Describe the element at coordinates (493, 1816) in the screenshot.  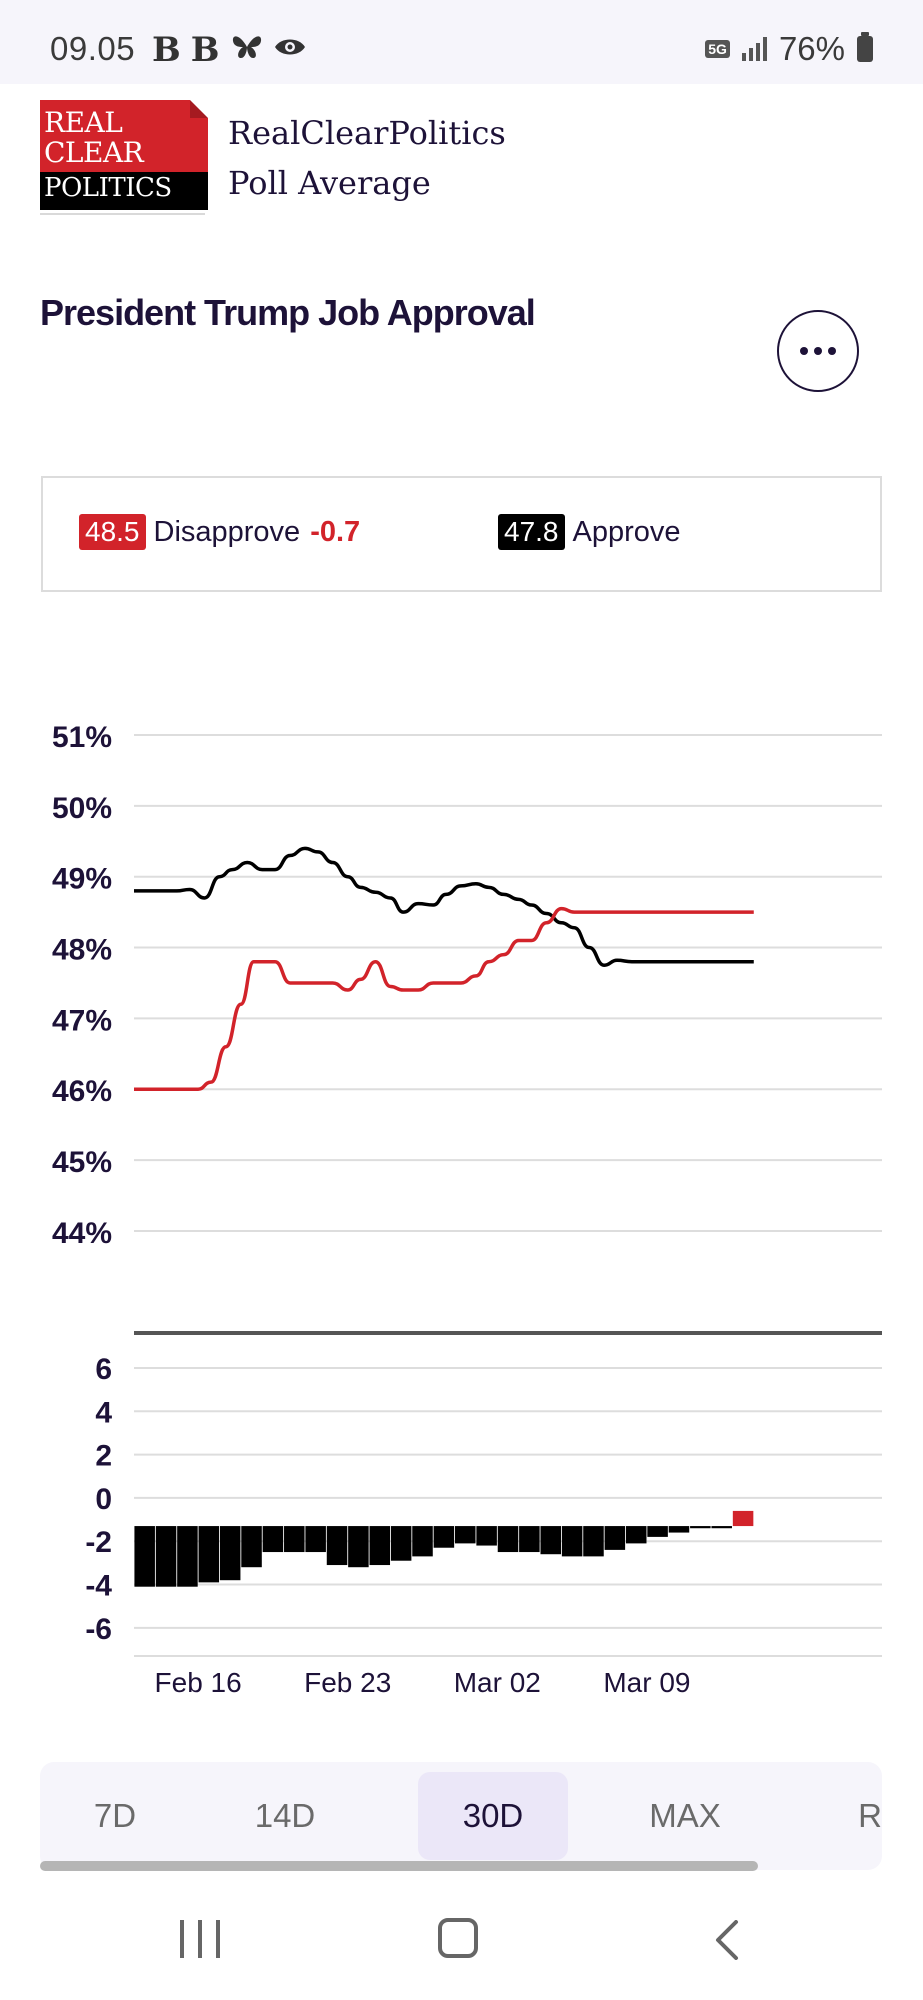
I see `range-tab-30d: 30D` at that location.